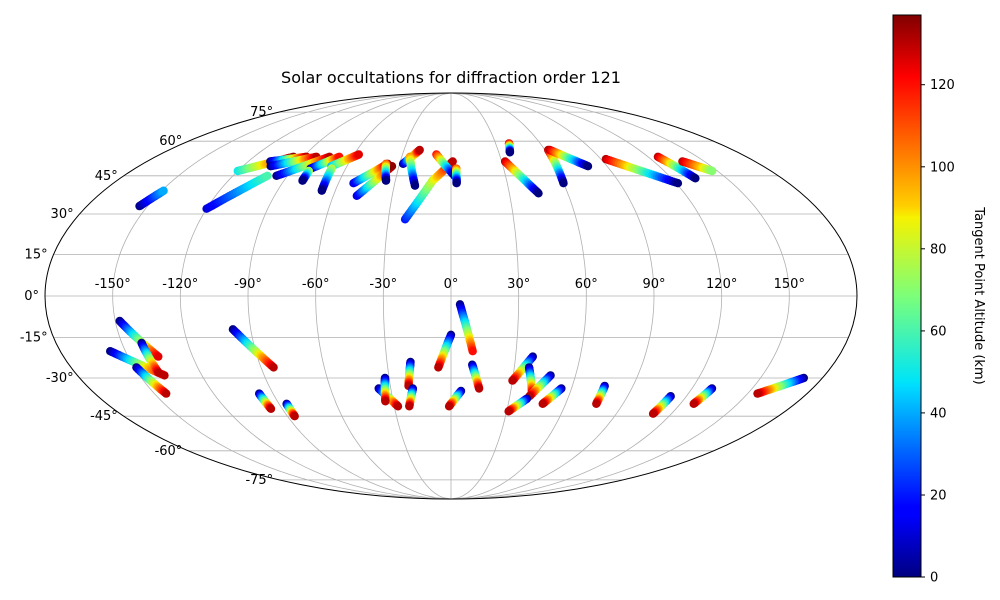 The width and height of the screenshot is (1000, 600). Describe the element at coordinates (789, 284) in the screenshot. I see `lon-tick-label: 150°` at that location.